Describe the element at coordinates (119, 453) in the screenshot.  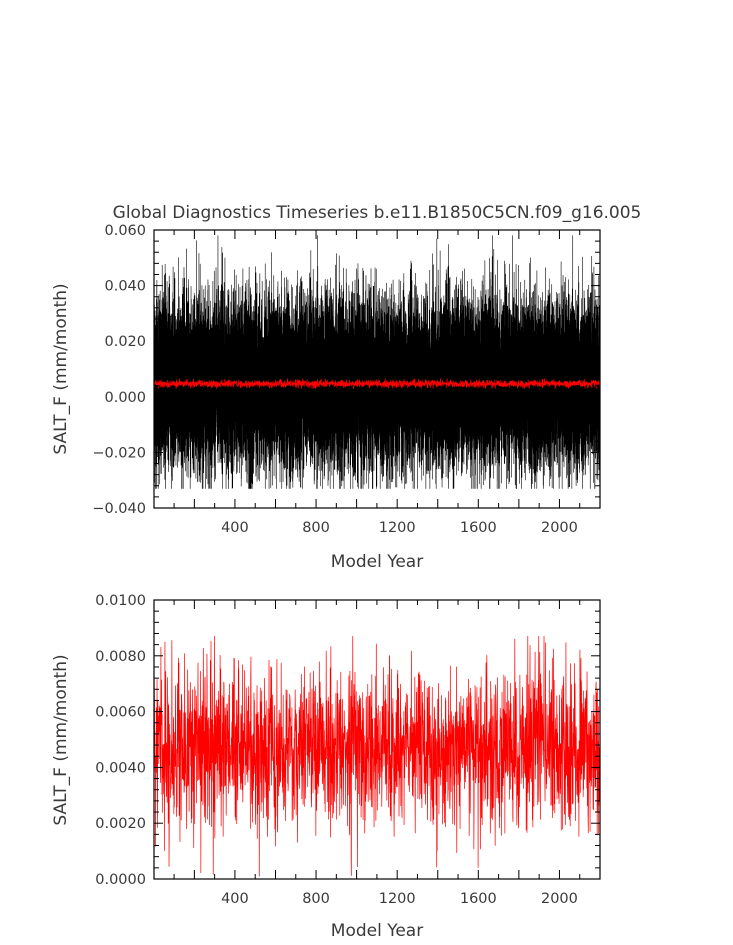
I see `y-tick-label: −0.020` at that location.